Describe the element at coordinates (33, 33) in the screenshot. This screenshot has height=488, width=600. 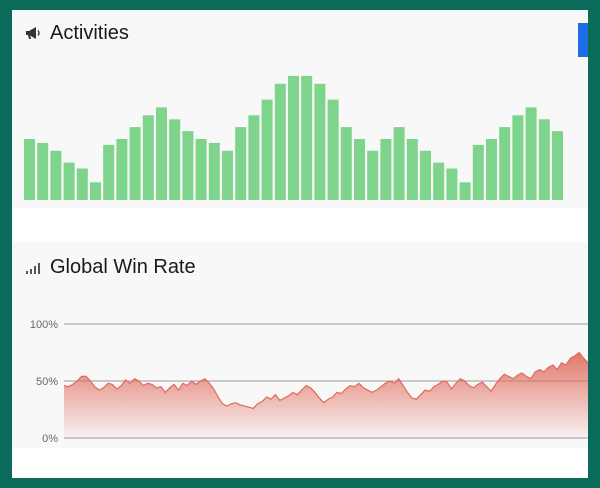
I see `megaphone-icon` at that location.